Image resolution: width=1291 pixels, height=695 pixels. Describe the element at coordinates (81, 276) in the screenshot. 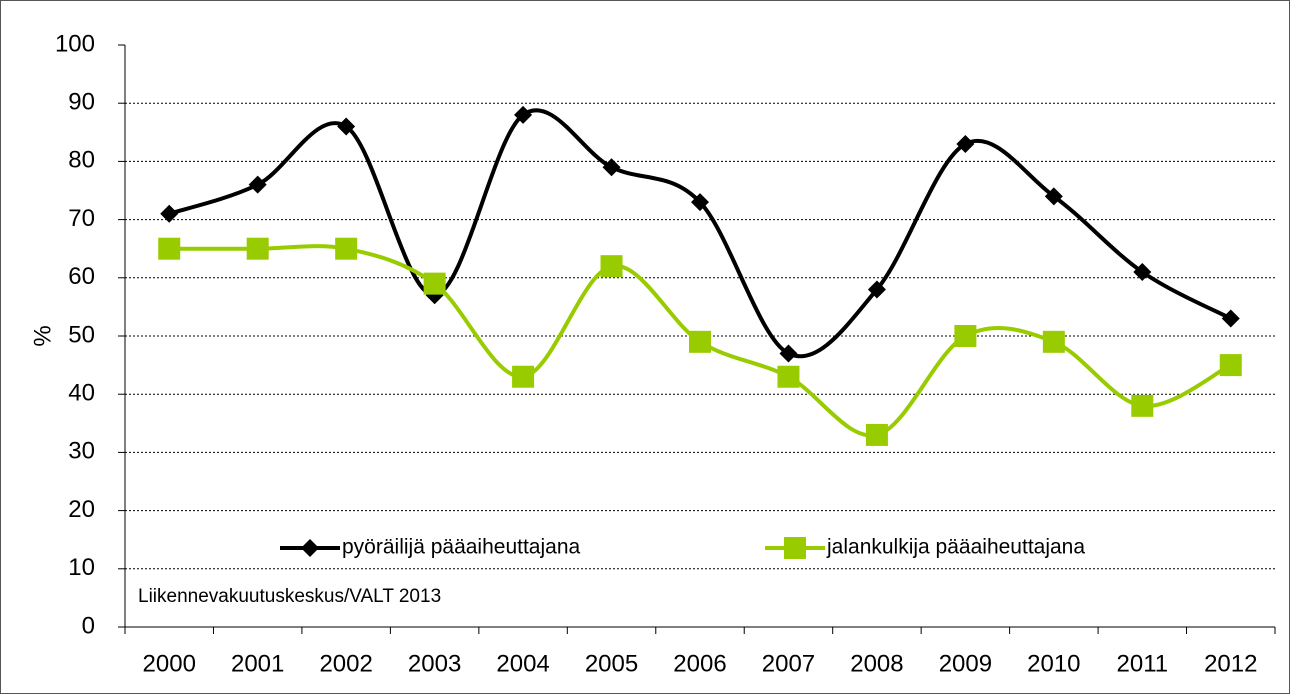

I see `y-tick-label: 60` at that location.